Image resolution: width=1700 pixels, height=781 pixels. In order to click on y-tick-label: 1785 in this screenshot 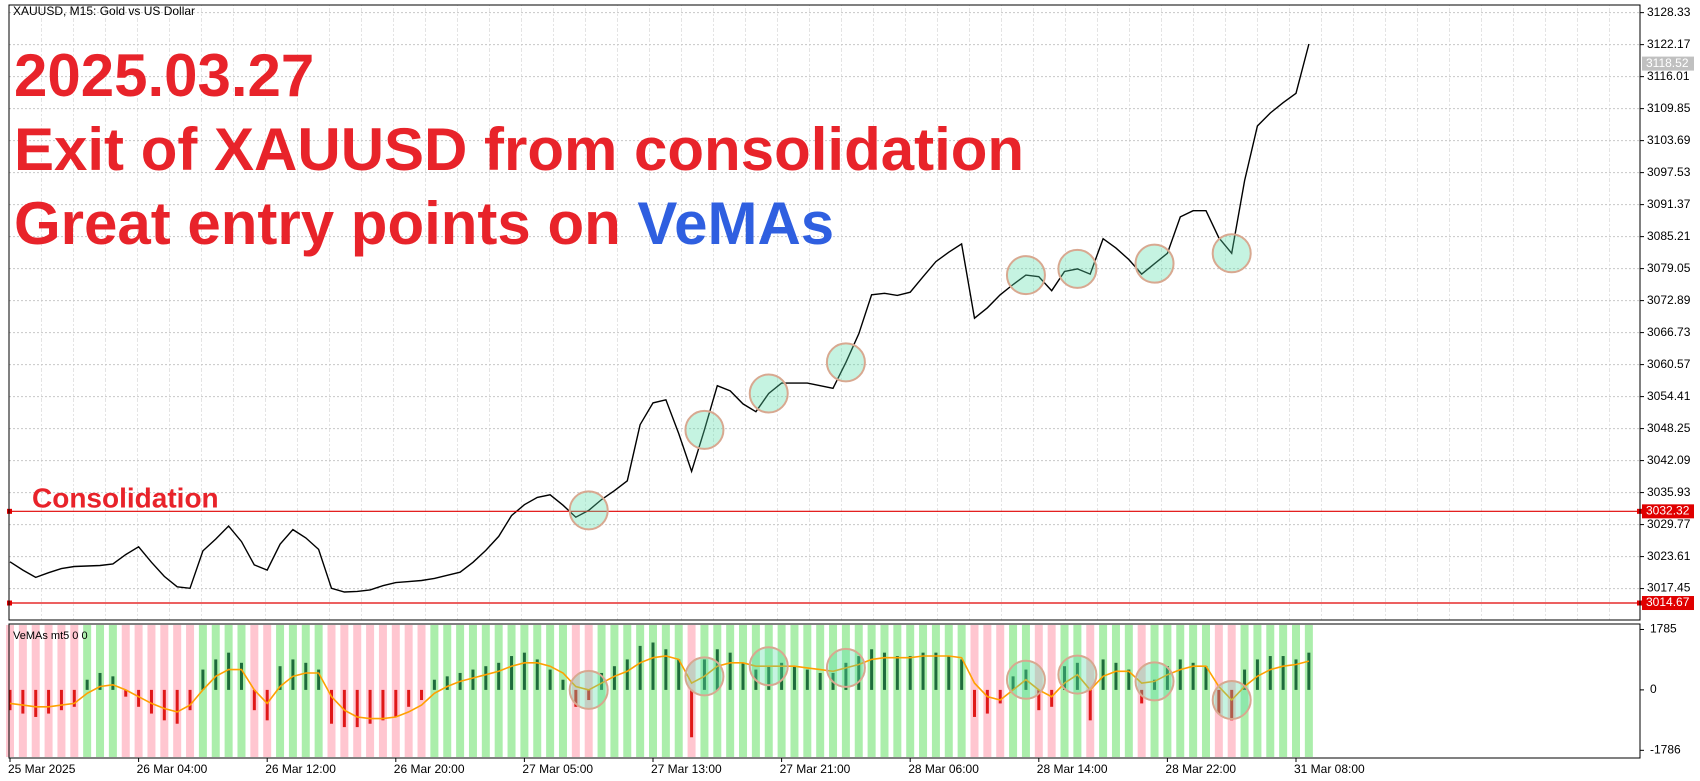, I will do `click(1663, 629)`.